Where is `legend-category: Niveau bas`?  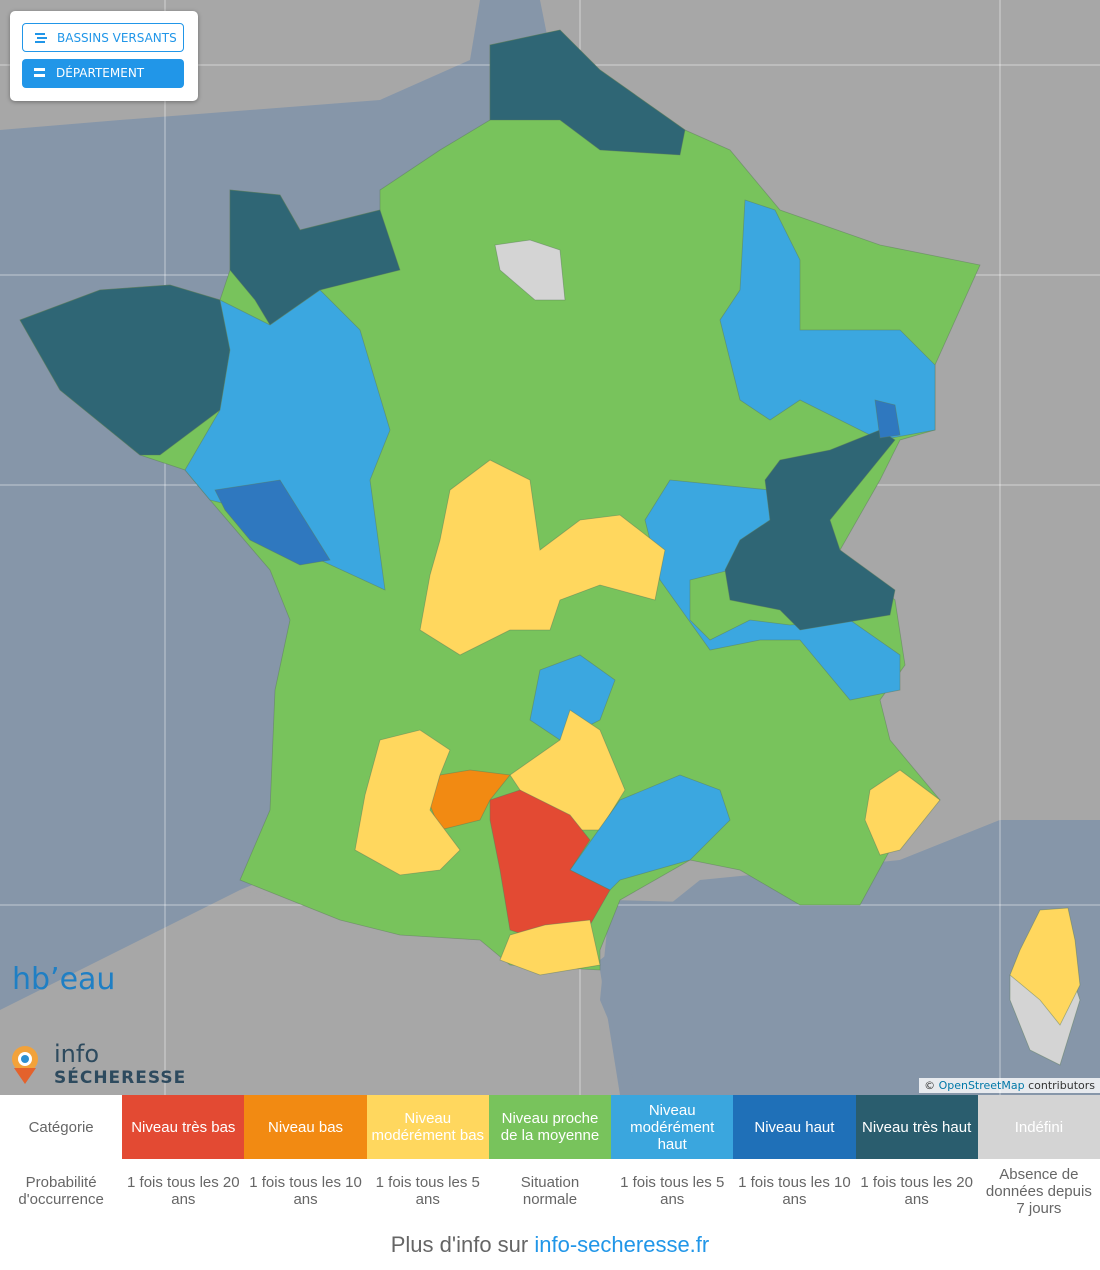
legend-category: Niveau bas is located at coordinates (305, 1127).